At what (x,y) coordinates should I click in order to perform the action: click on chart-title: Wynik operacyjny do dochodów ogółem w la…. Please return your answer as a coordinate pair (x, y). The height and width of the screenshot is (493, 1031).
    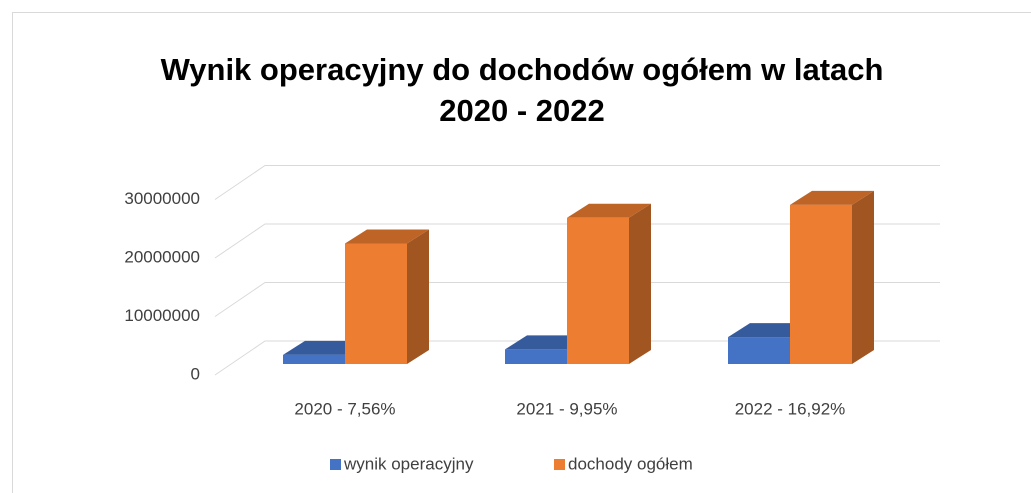
    Looking at the image, I should click on (522, 90).